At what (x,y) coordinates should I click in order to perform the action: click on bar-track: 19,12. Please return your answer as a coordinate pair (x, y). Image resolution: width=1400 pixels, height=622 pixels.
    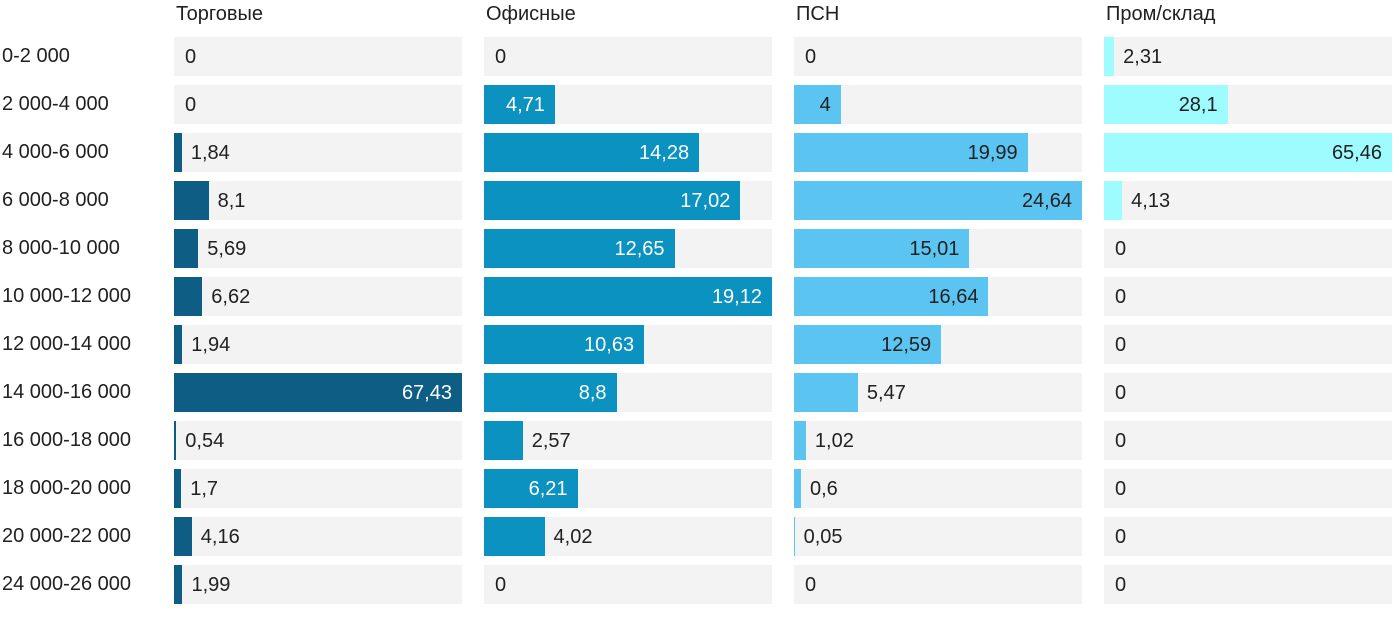
    Looking at the image, I should click on (628, 296).